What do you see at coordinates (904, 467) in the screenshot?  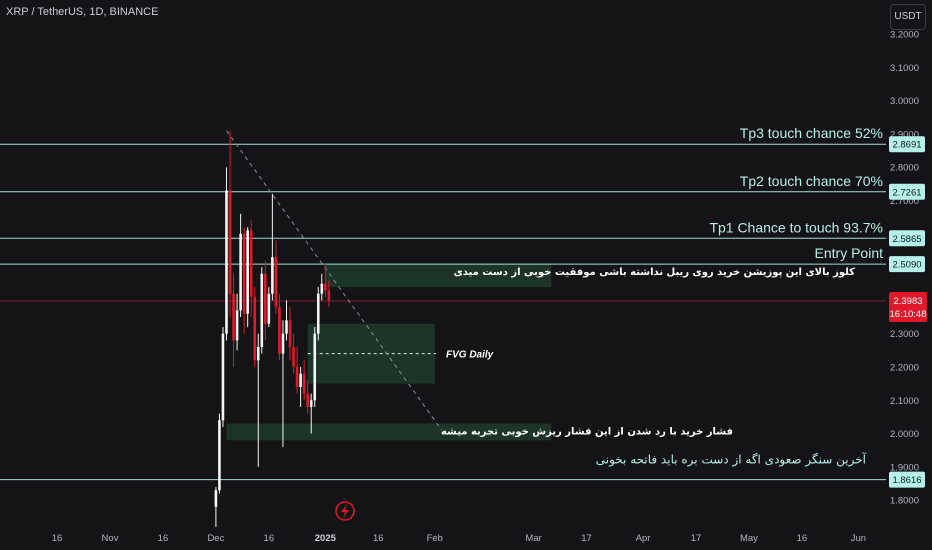 I see `y-tick-label: 1.9000` at bounding box center [904, 467].